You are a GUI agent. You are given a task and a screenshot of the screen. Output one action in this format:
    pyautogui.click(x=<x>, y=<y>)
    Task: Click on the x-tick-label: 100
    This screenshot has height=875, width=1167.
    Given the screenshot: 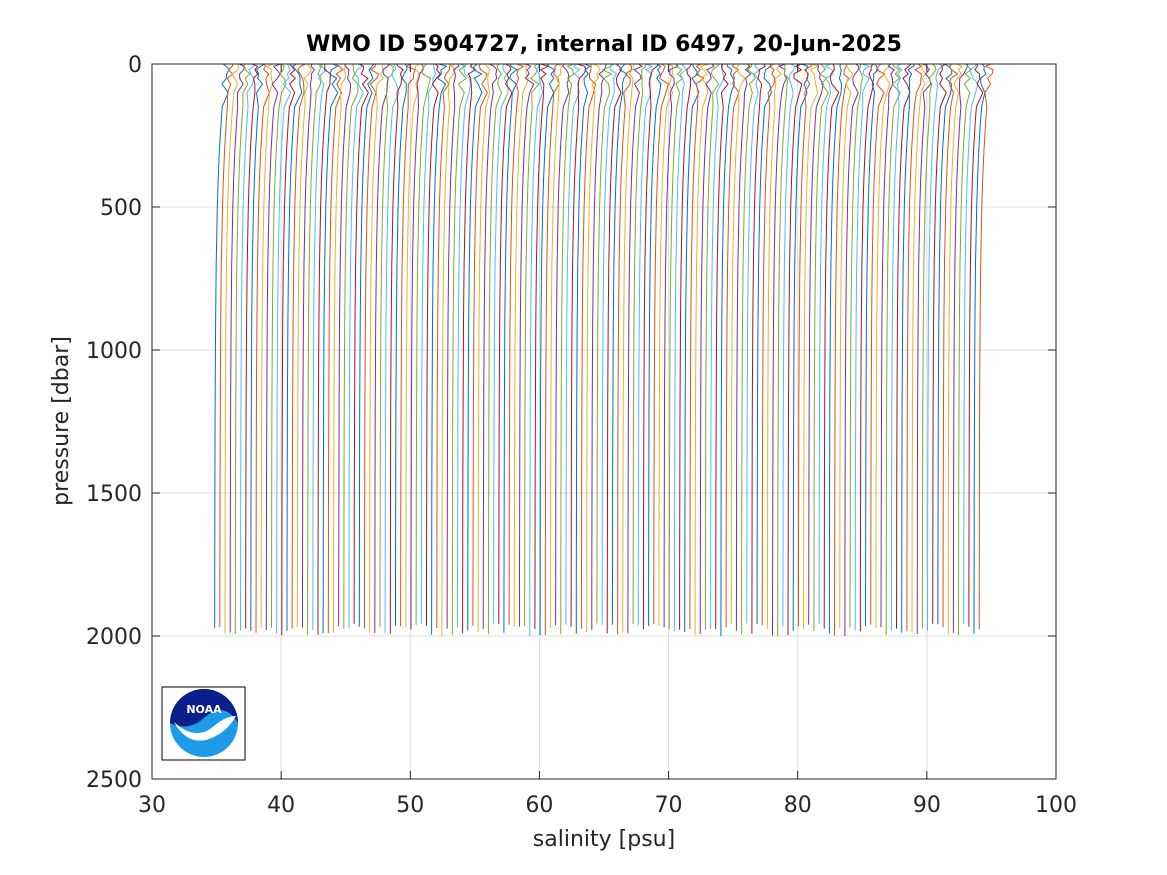 What is the action you would take?
    pyautogui.click(x=1056, y=805)
    